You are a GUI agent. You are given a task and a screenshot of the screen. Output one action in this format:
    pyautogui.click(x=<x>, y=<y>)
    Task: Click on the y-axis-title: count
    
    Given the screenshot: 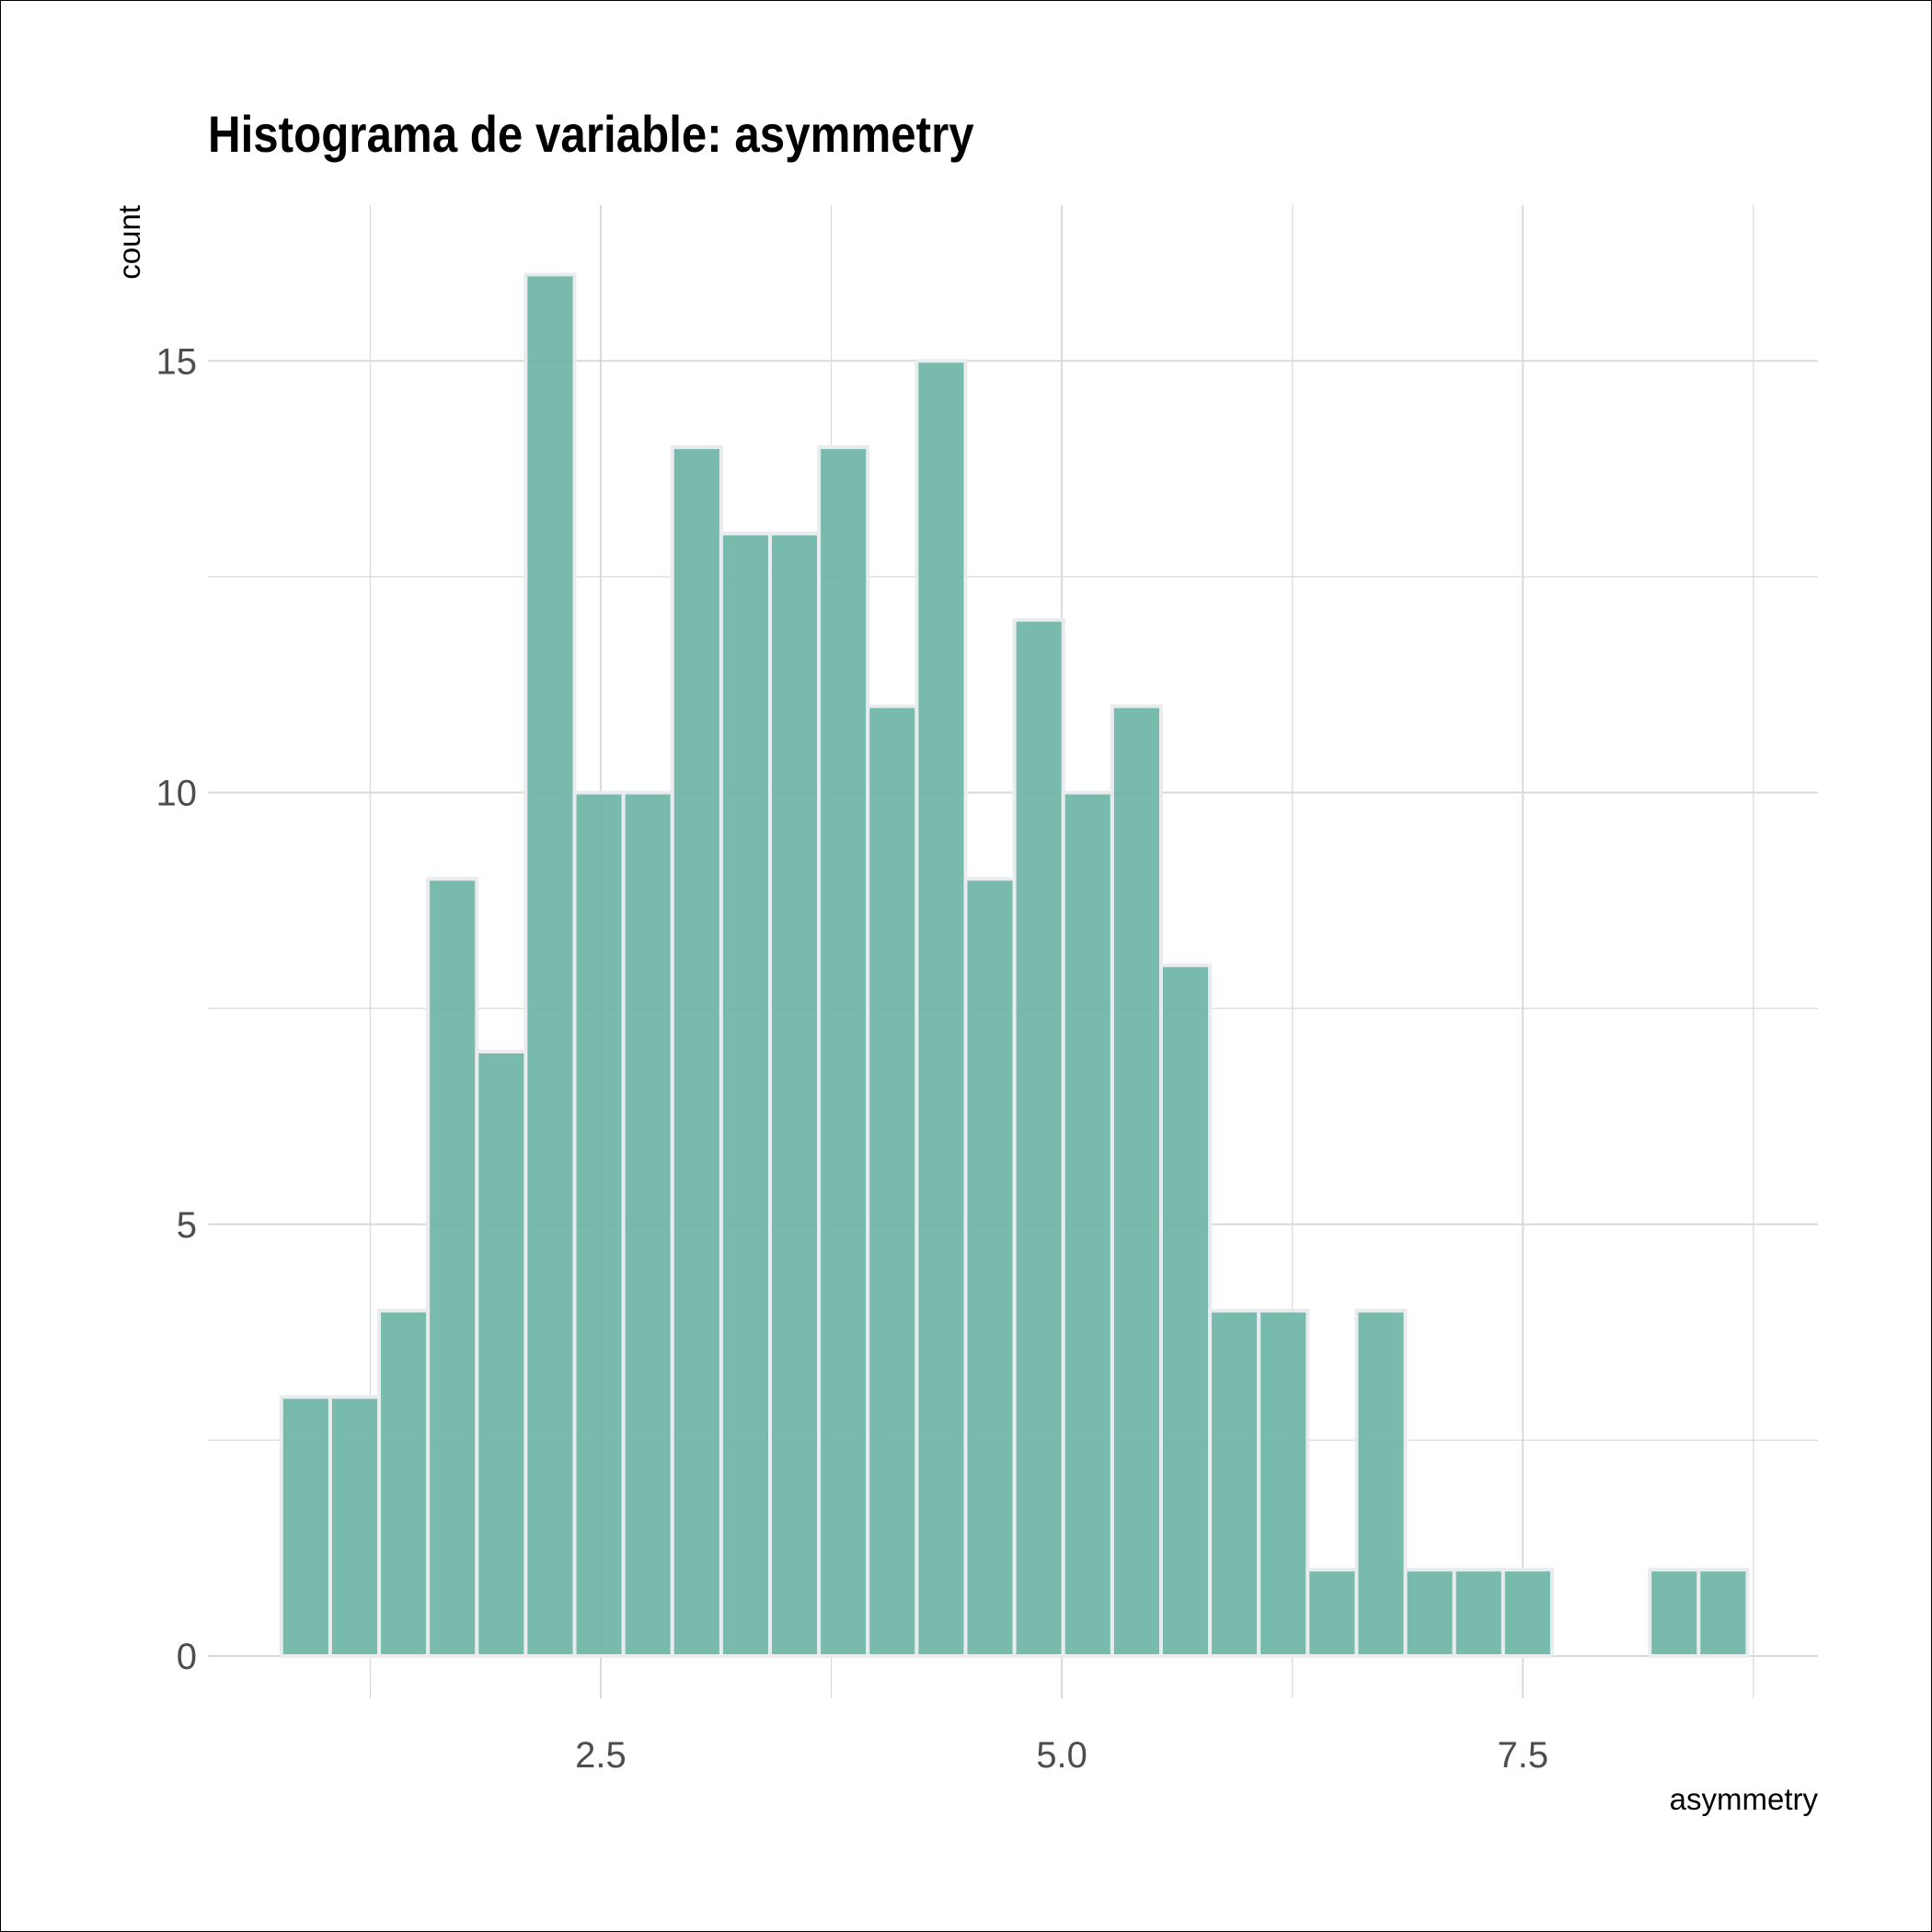 What is the action you would take?
    pyautogui.click(x=129, y=242)
    